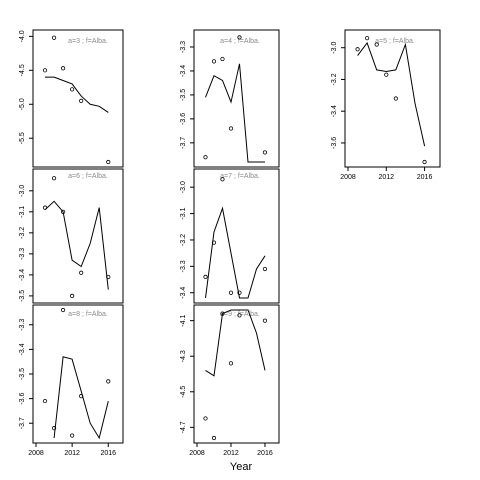 The width and height of the screenshot is (480, 480). Describe the element at coordinates (183, 321) in the screenshot. I see `y-tick-label: -4.1` at that location.